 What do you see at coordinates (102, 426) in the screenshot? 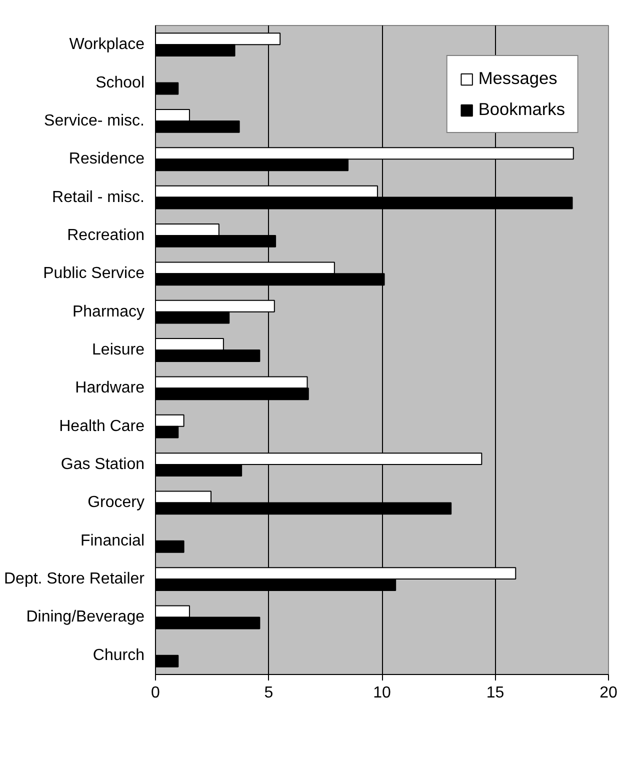
I see `y-tick-label: Health Care` at bounding box center [102, 426].